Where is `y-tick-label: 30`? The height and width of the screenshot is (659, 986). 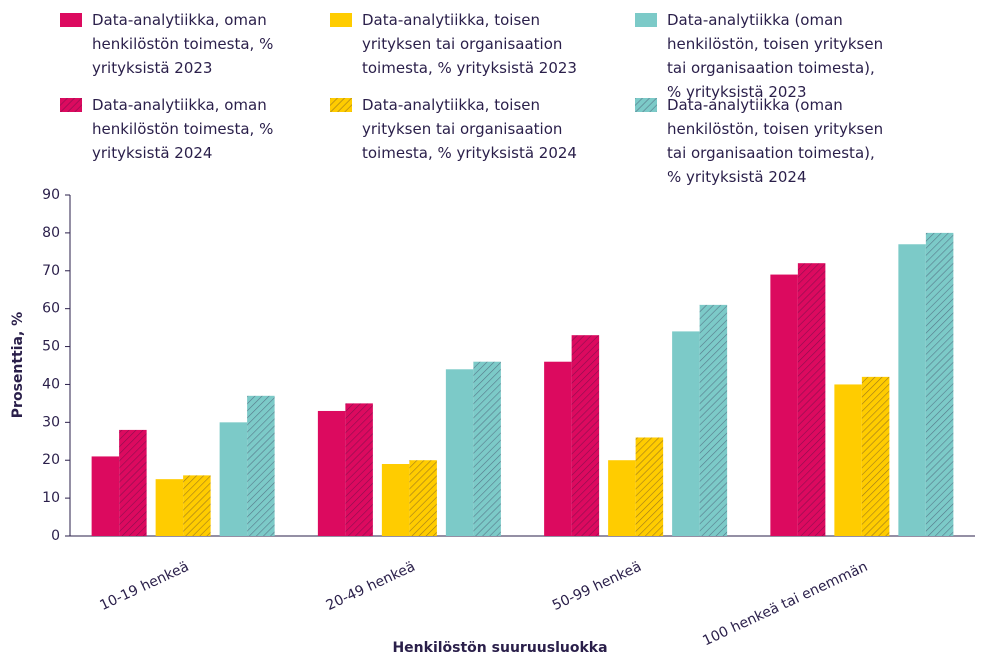 y-tick-label: 30 is located at coordinates (51, 422).